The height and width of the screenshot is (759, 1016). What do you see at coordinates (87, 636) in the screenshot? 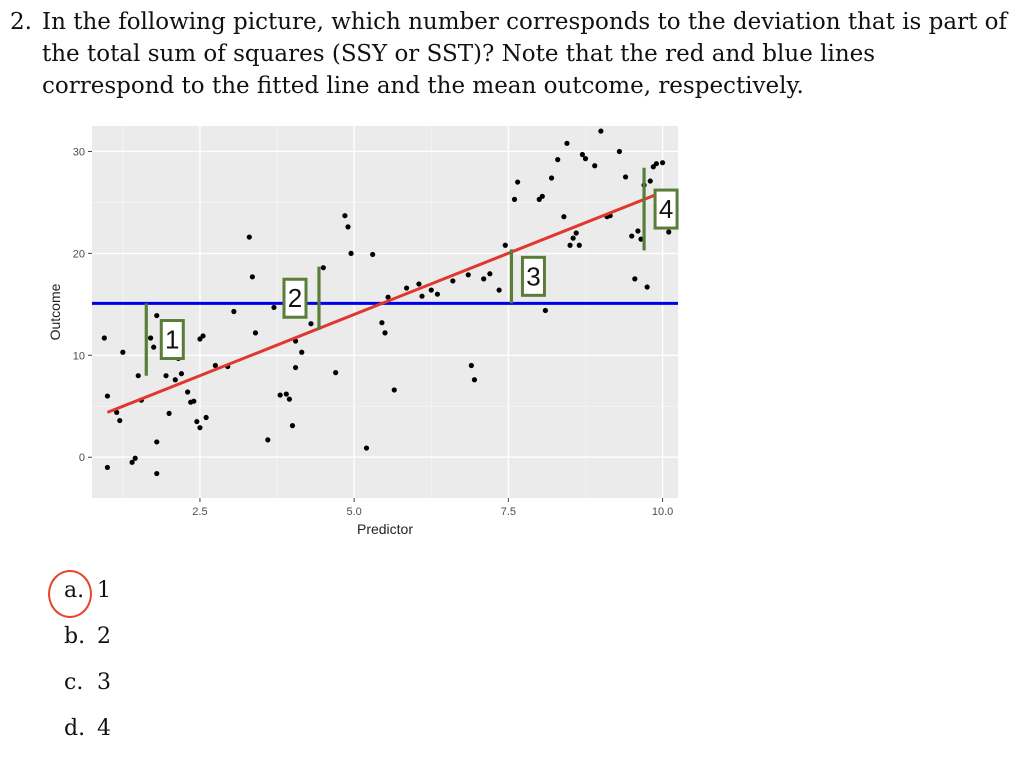
I see `option-b: b. 2` at bounding box center [87, 636].